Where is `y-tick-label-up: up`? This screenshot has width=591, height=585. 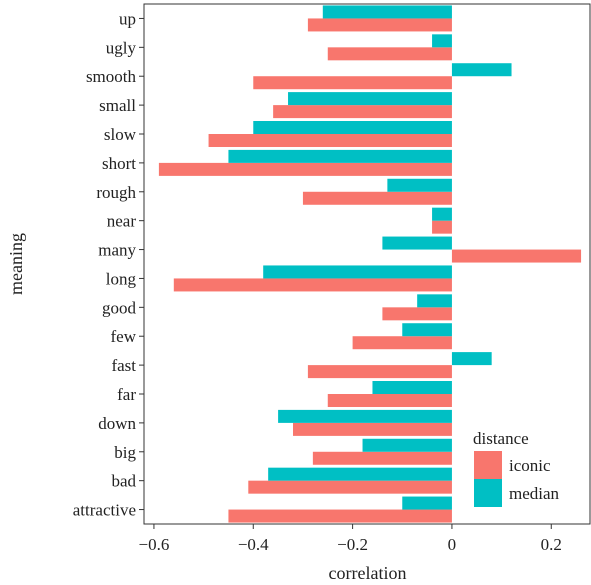
y-tick-label-up: up is located at coordinates (127, 18).